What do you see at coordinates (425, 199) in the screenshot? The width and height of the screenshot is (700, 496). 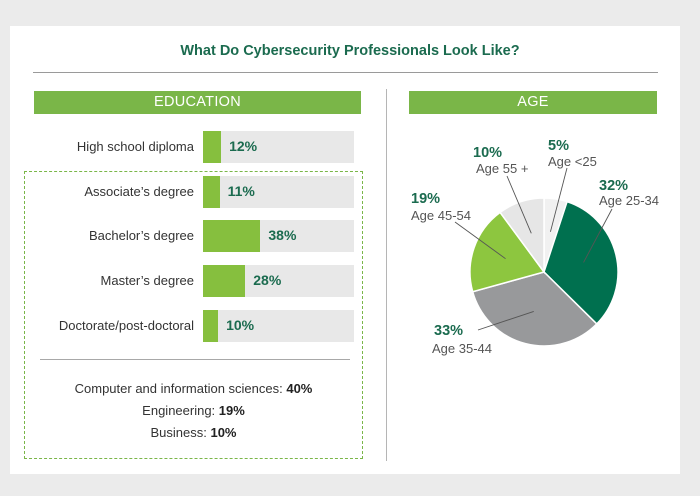 I see `pie-value-label: 19%` at bounding box center [425, 199].